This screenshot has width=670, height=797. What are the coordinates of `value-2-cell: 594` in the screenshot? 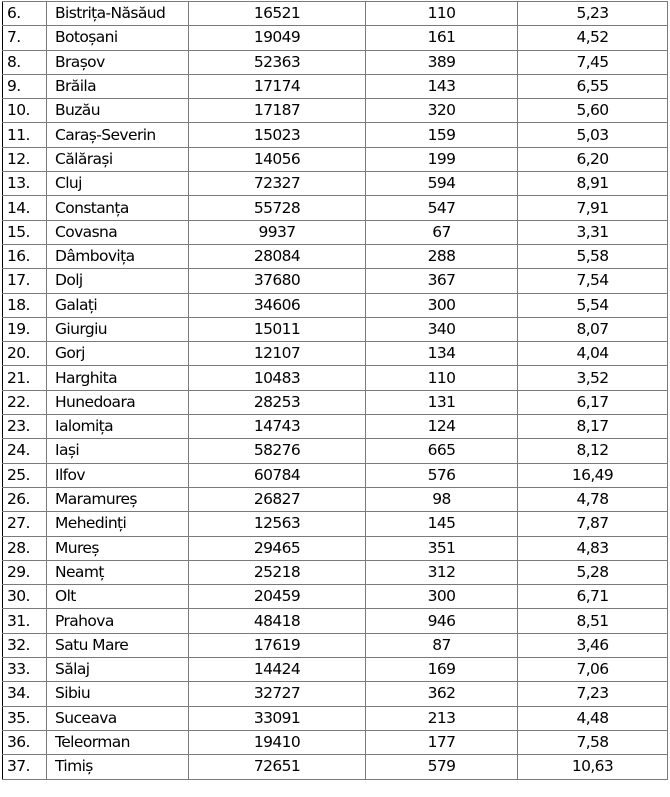 It's located at (441, 184).